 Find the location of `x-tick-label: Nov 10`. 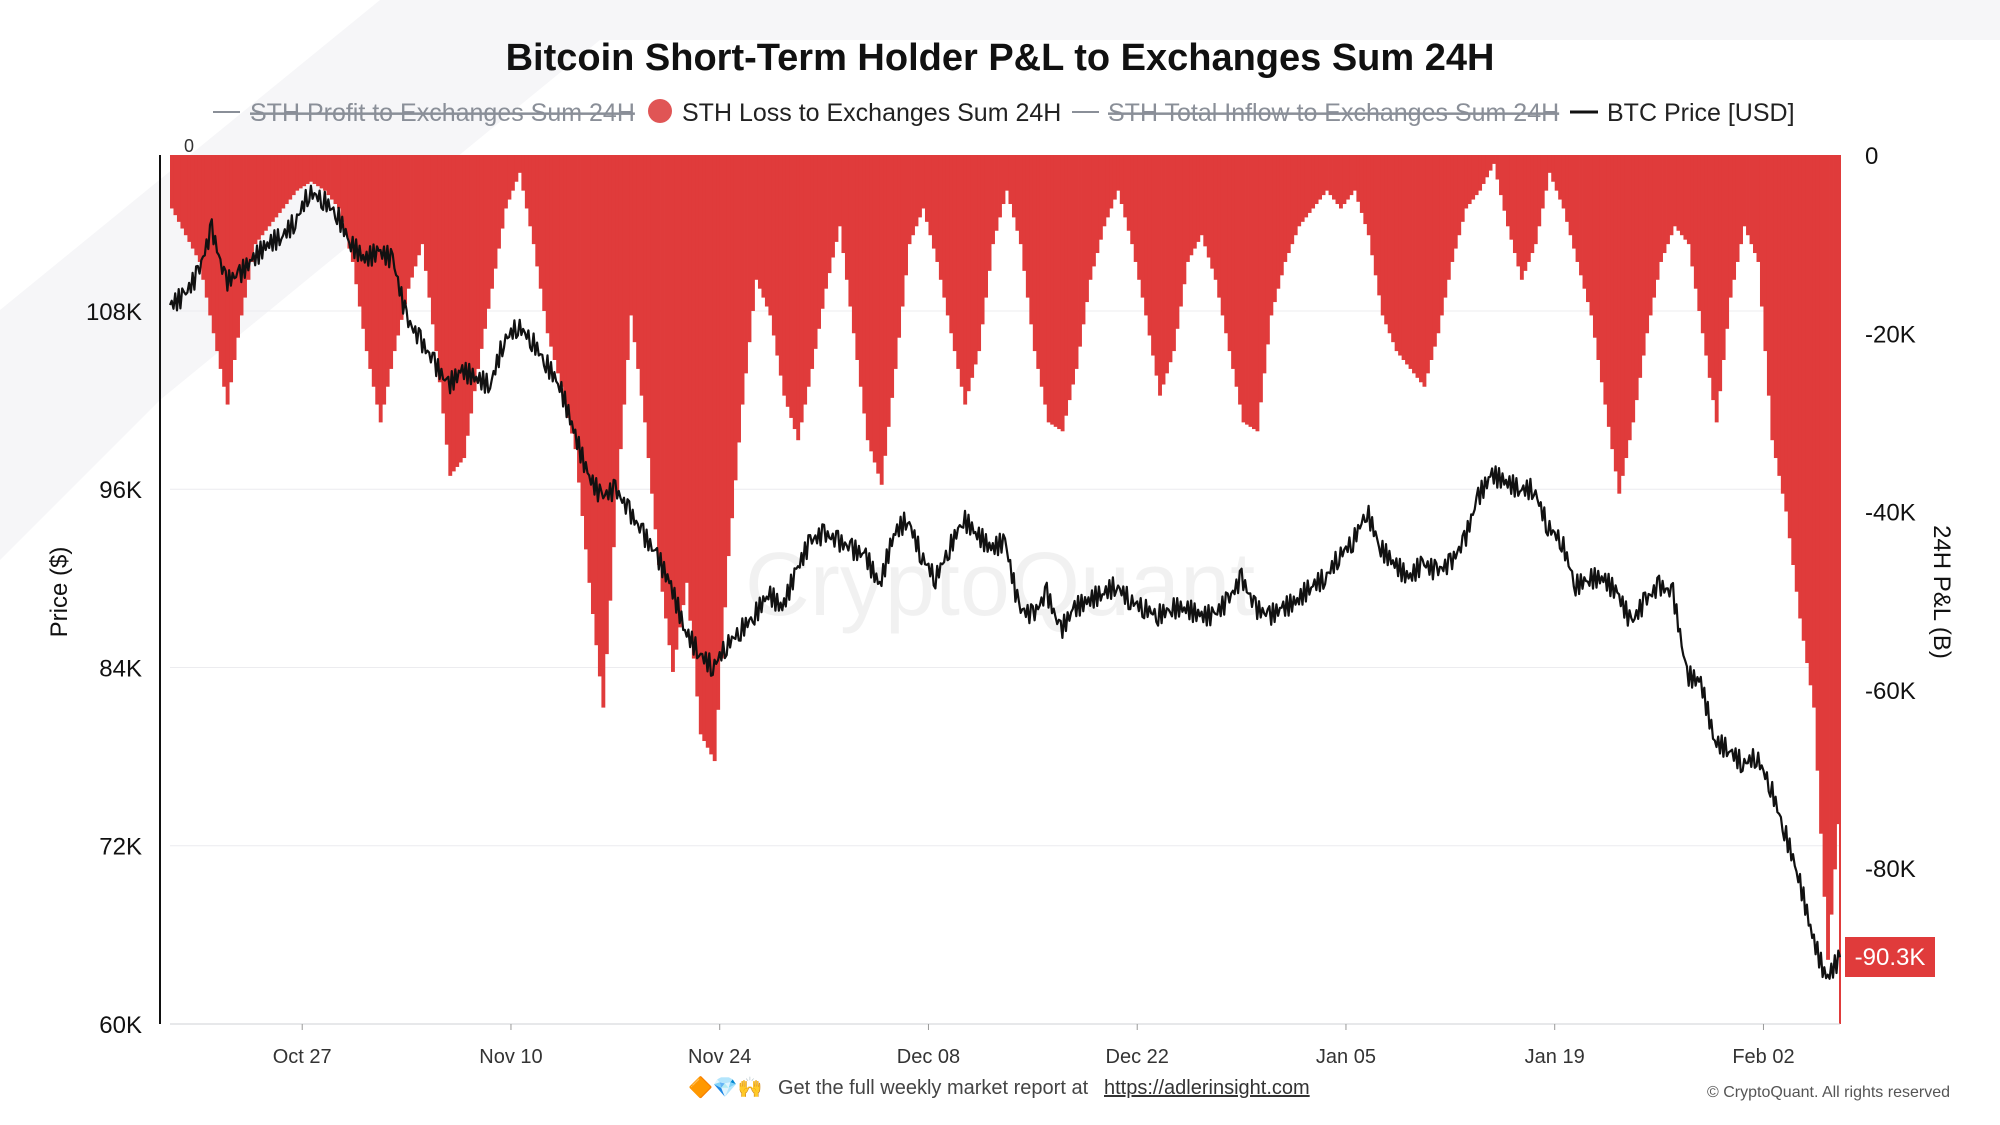

x-tick-label: Nov 10 is located at coordinates (510, 1057).